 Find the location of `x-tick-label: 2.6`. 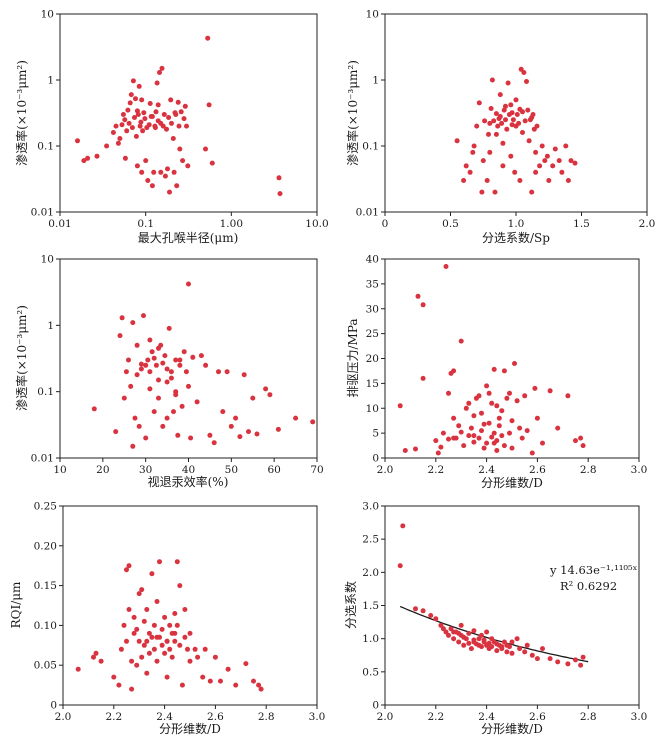

x-tick-label: 2.6 is located at coordinates (537, 717).